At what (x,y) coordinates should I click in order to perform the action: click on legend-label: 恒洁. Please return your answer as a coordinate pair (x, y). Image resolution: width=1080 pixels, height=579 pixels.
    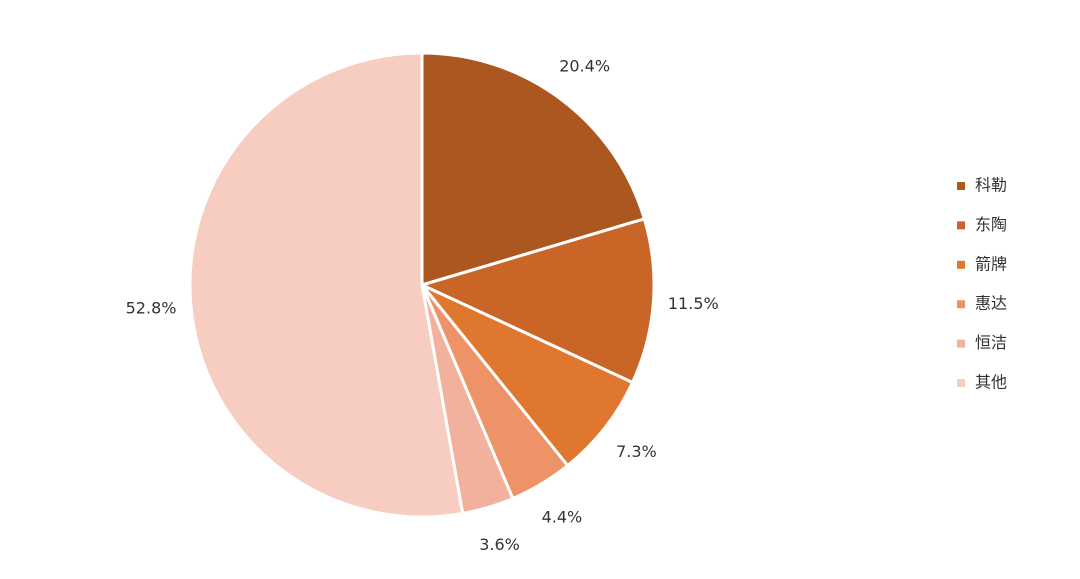
    Looking at the image, I should click on (991, 342).